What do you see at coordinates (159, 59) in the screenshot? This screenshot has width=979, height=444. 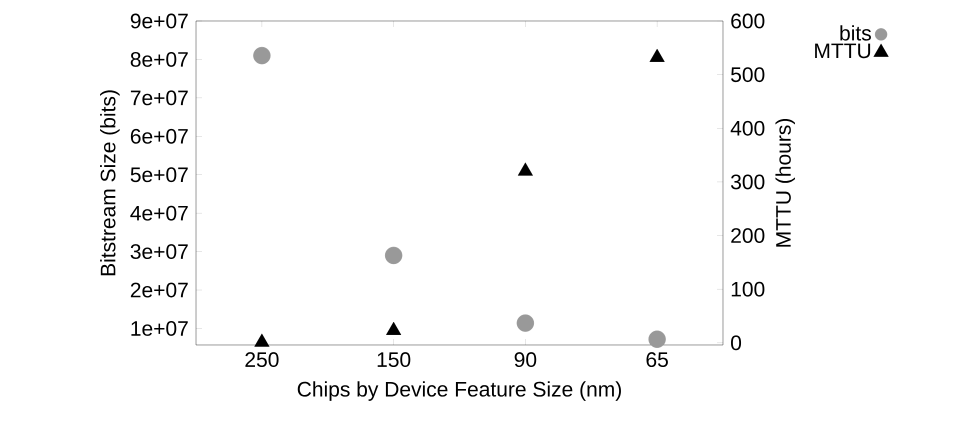 I see `y-tick-label: 8e+07` at bounding box center [159, 59].